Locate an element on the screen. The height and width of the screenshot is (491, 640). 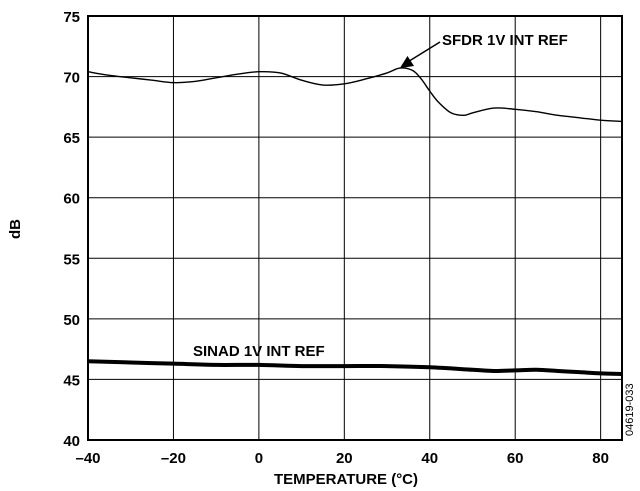
x-tick-label: 20 is located at coordinates (344, 458).